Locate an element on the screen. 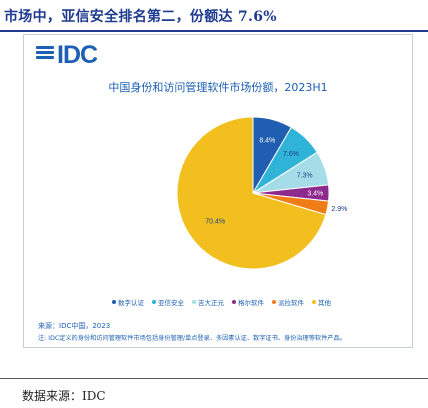 This screenshot has width=428, height=408. legend-item-3: 吉大正元 is located at coordinates (208, 302).